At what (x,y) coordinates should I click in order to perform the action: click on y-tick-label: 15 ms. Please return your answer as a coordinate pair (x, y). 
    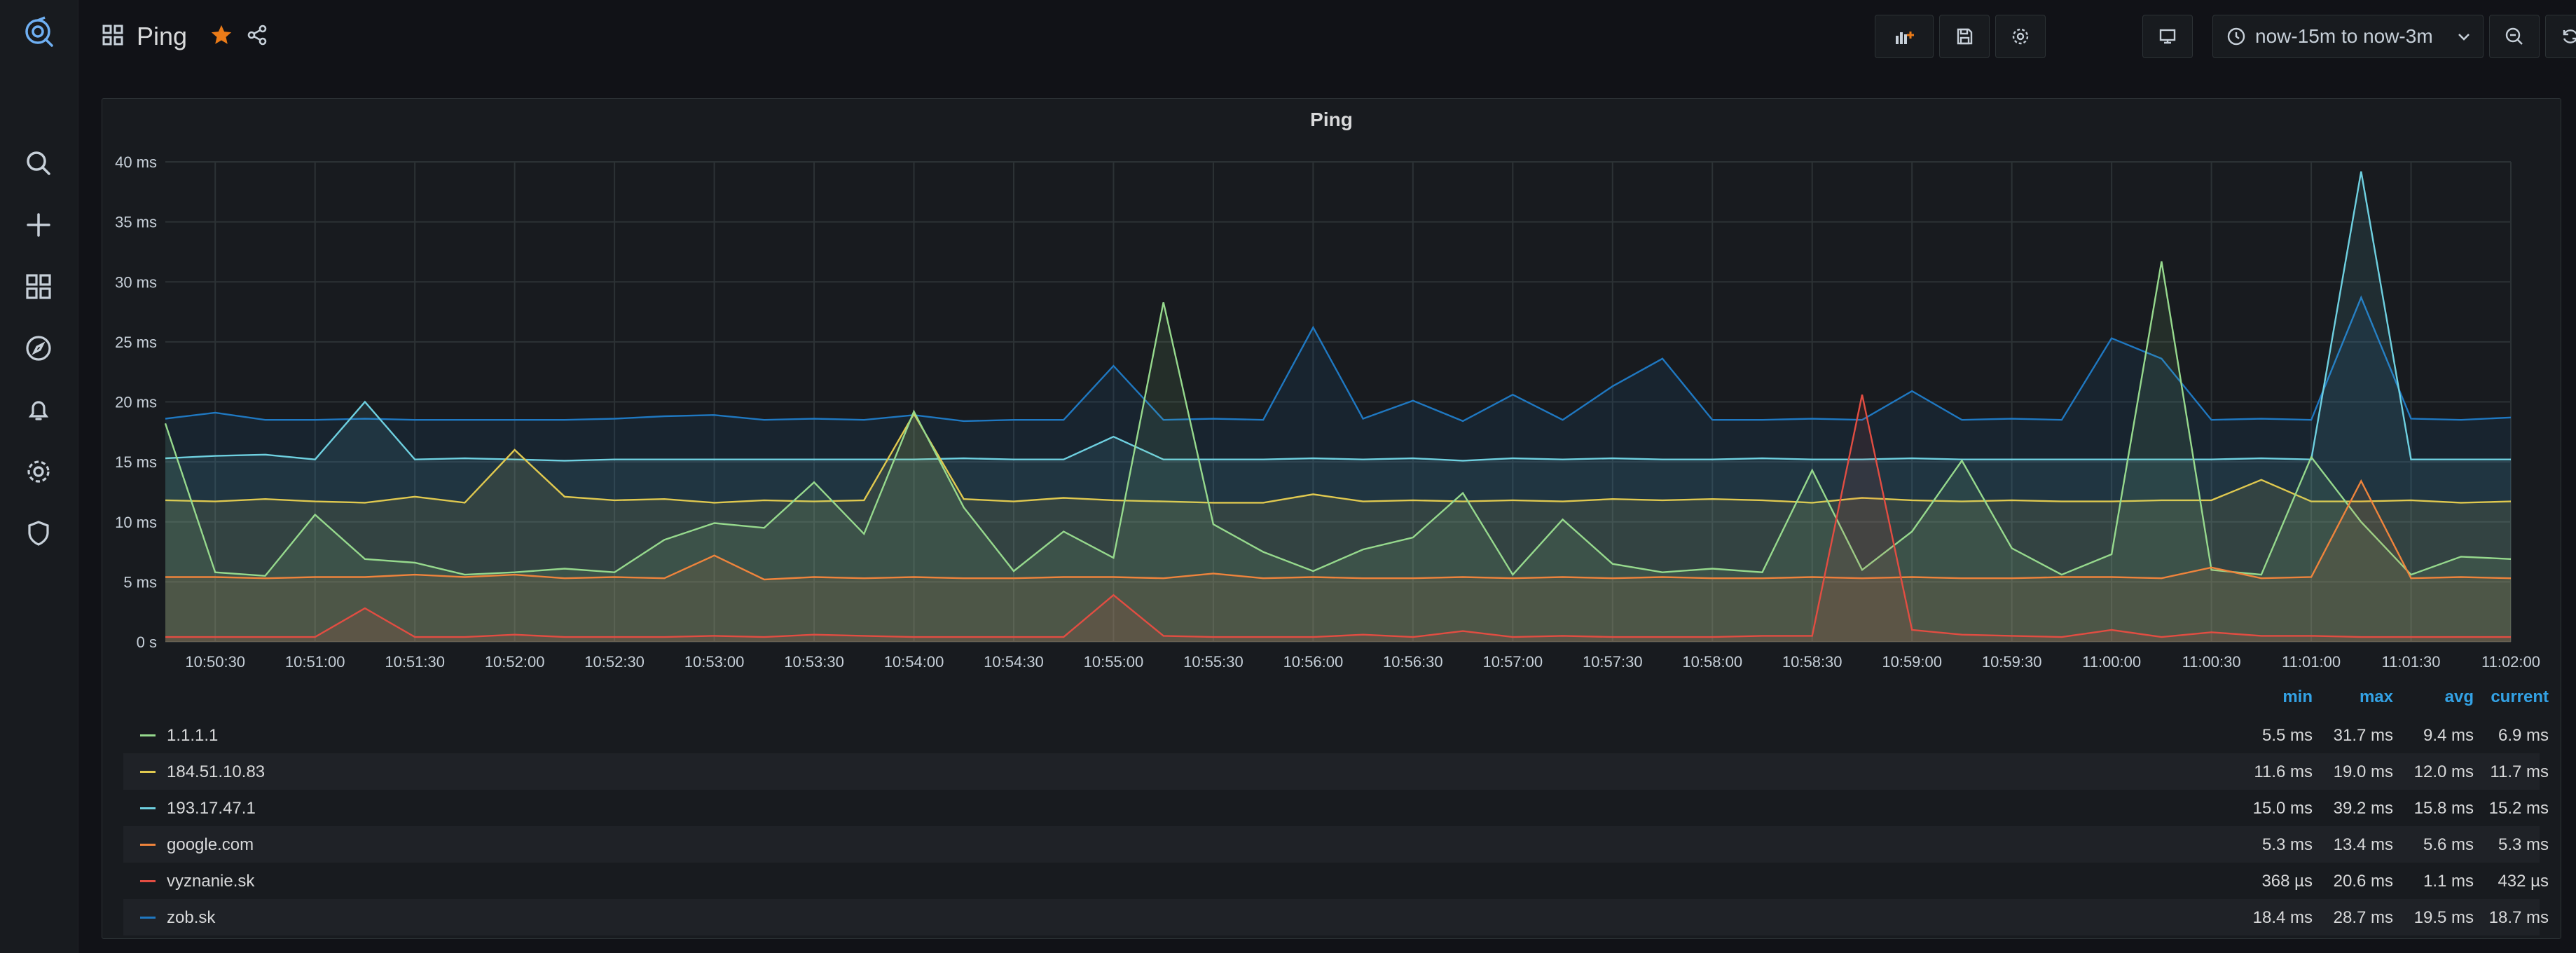
    Looking at the image, I should click on (136, 462).